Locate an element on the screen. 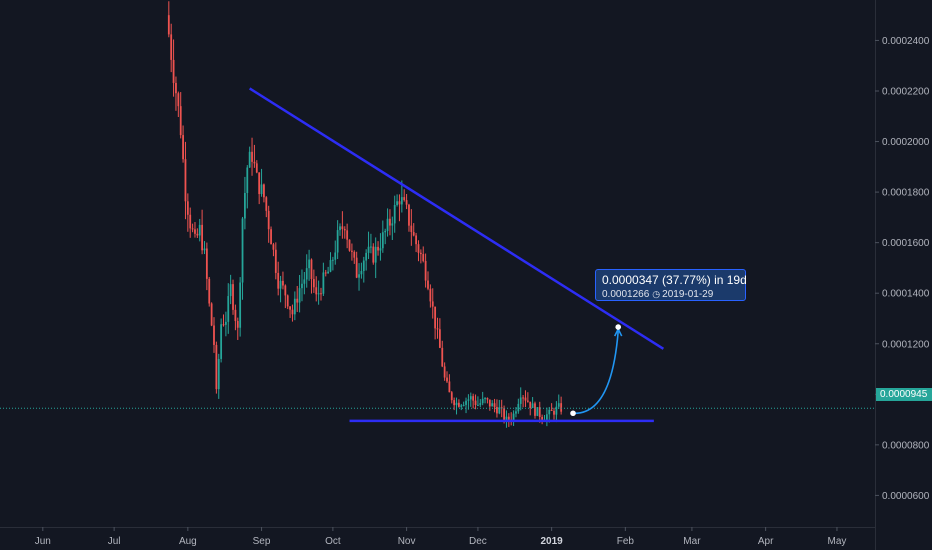  time-tick-label: Aug is located at coordinates (188, 541).